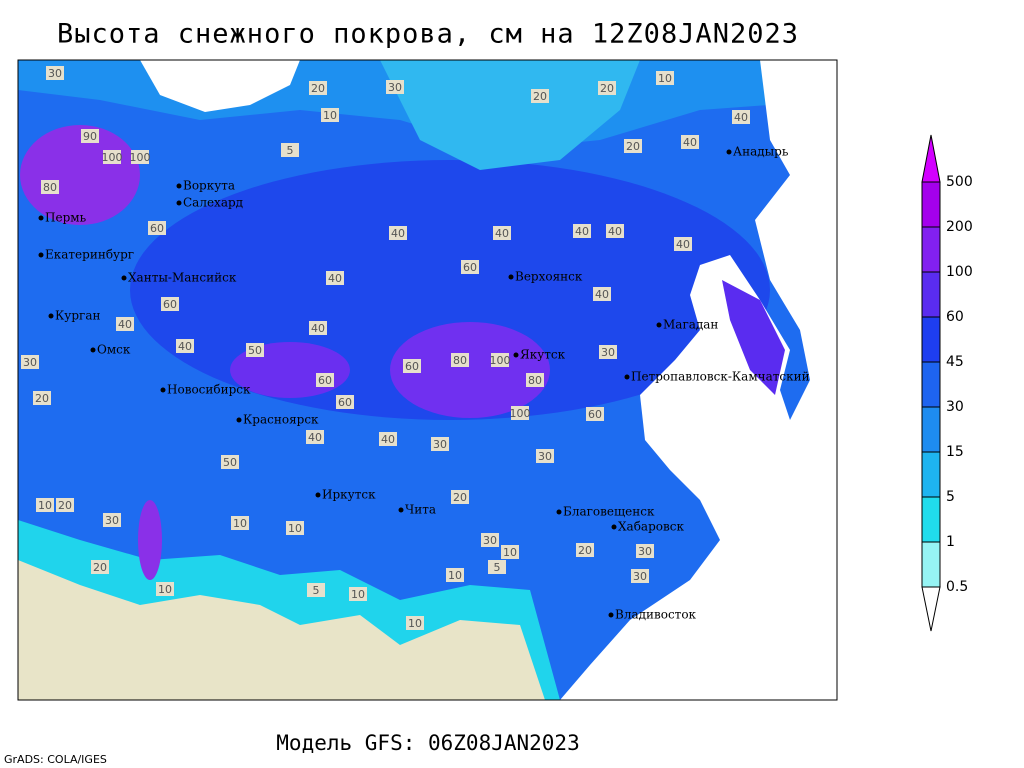 This screenshot has height=768, width=1024. What do you see at coordinates (950, 542) in the screenshot?
I see `colorbar-label: 1` at bounding box center [950, 542].